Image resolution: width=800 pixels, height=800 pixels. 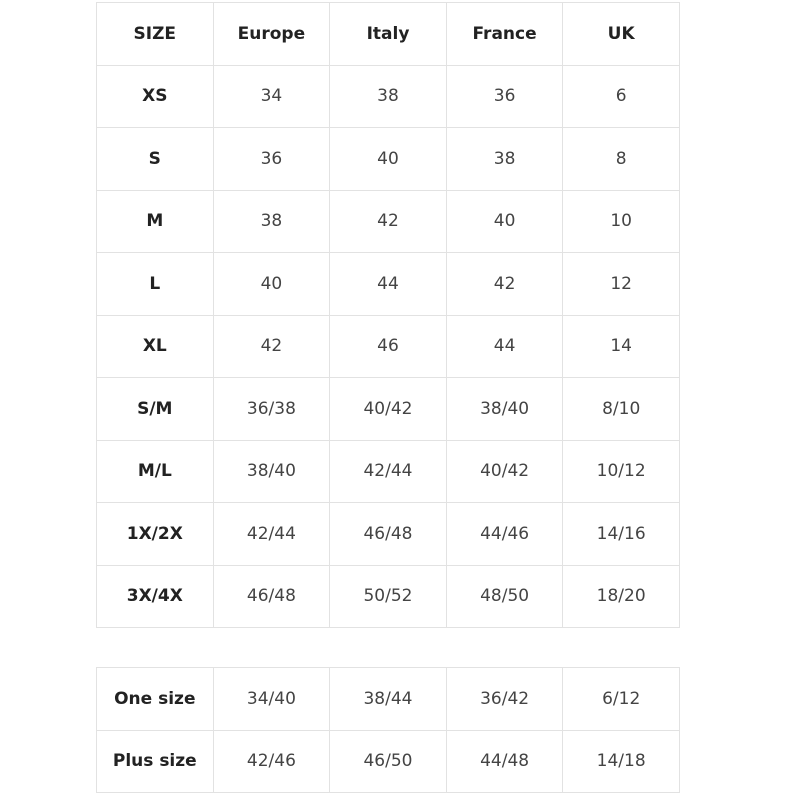 I want to click on header-row: SIZE Europe Italy France UK, so click(x=388, y=34).